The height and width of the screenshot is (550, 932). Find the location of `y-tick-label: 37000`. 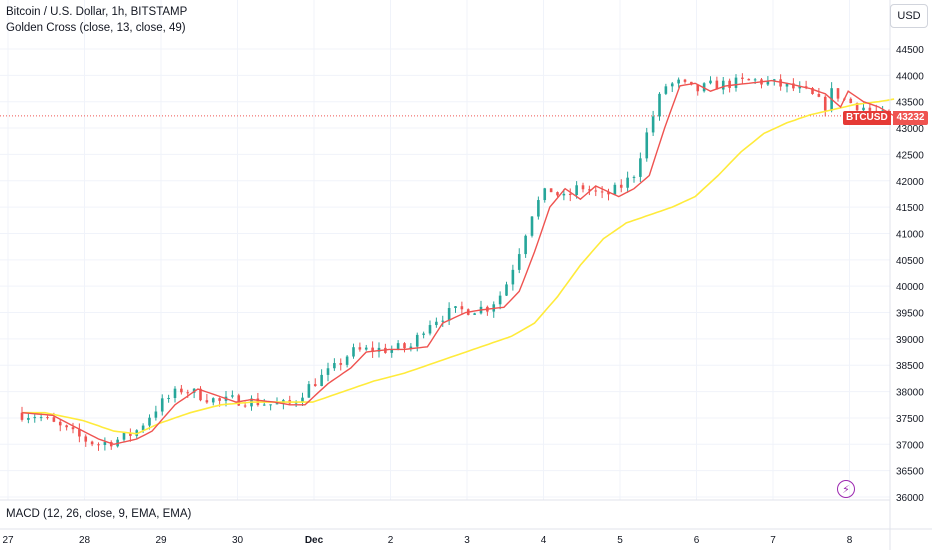

y-tick-label: 37000 is located at coordinates (910, 445).